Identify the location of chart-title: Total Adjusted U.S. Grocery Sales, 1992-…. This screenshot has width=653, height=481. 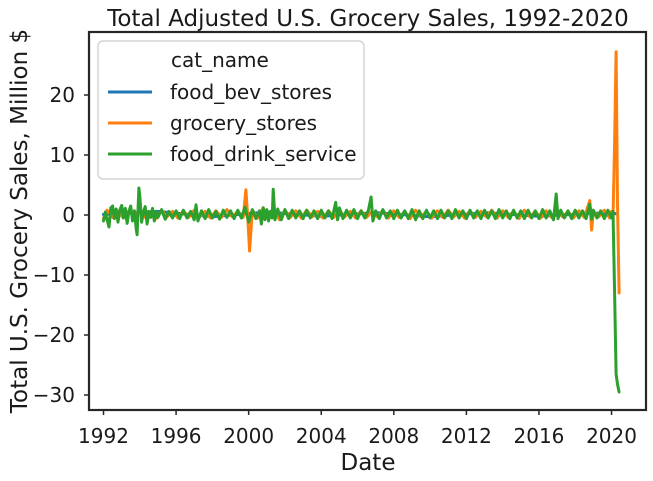
(367, 19).